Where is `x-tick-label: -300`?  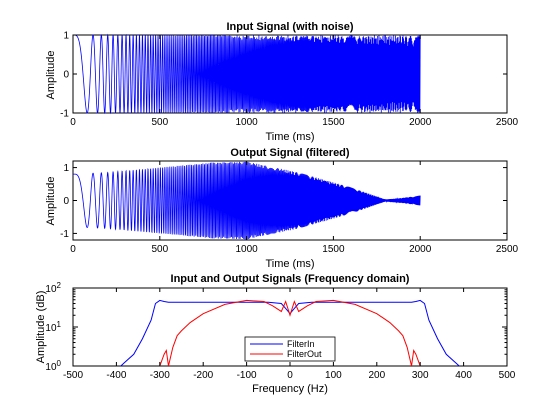 x-tick-label: -300 is located at coordinates (160, 375).